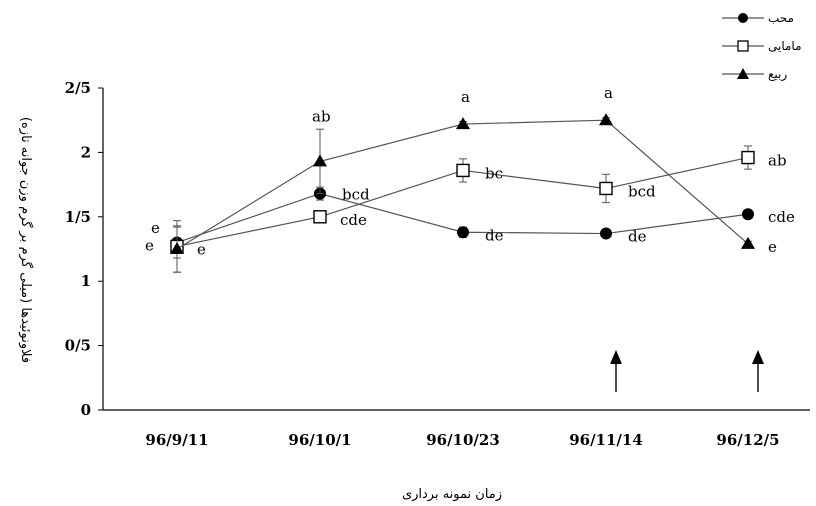 The image size is (816, 506). I want to click on y-tick-label: 0, so click(86, 410).